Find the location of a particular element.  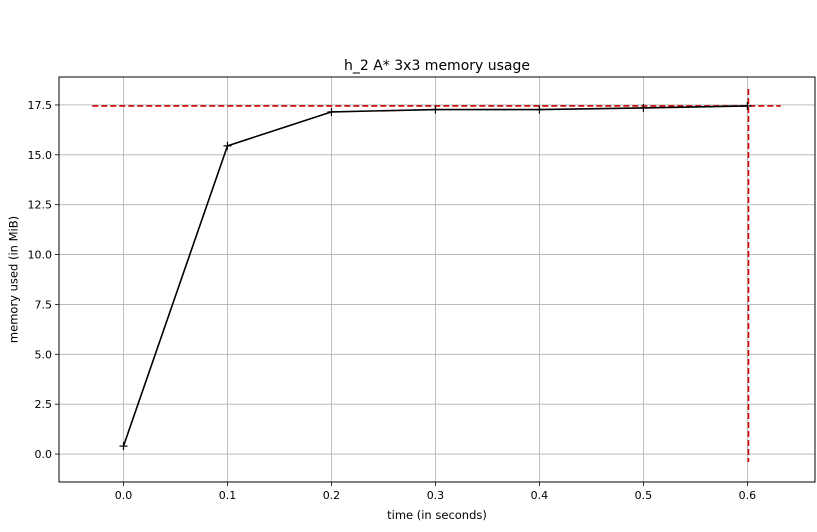

chart-title: h_2 A* 3x3 memory usage is located at coordinates (437, 66).